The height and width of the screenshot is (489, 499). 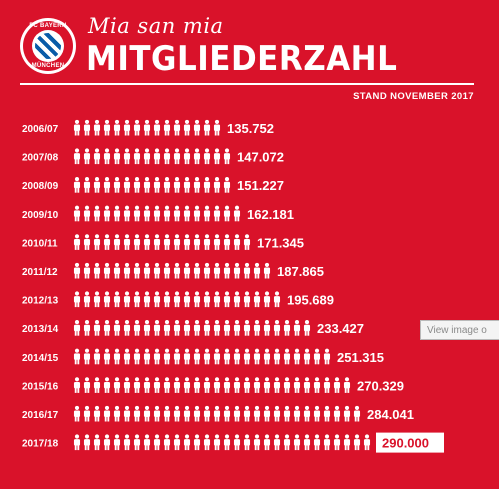 What do you see at coordinates (148, 127) in the screenshot?
I see `chart-row: 2006/07 135.752` at bounding box center [148, 127].